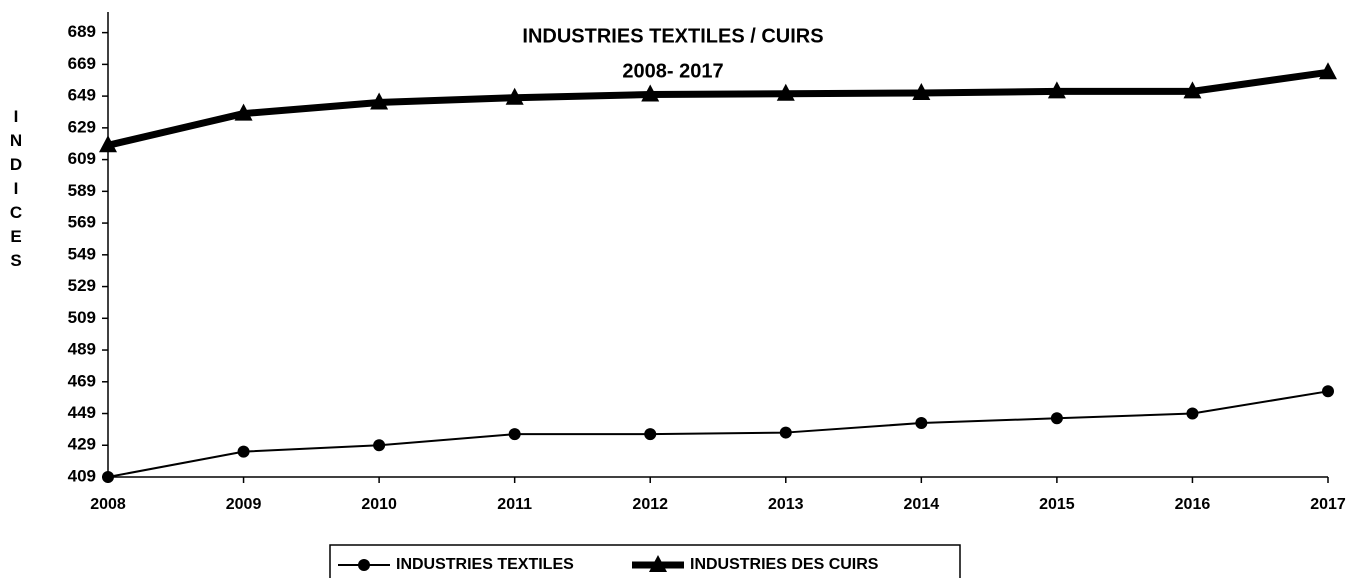 The height and width of the screenshot is (578, 1368). I want to click on y-tick-label: 409, so click(82, 475).